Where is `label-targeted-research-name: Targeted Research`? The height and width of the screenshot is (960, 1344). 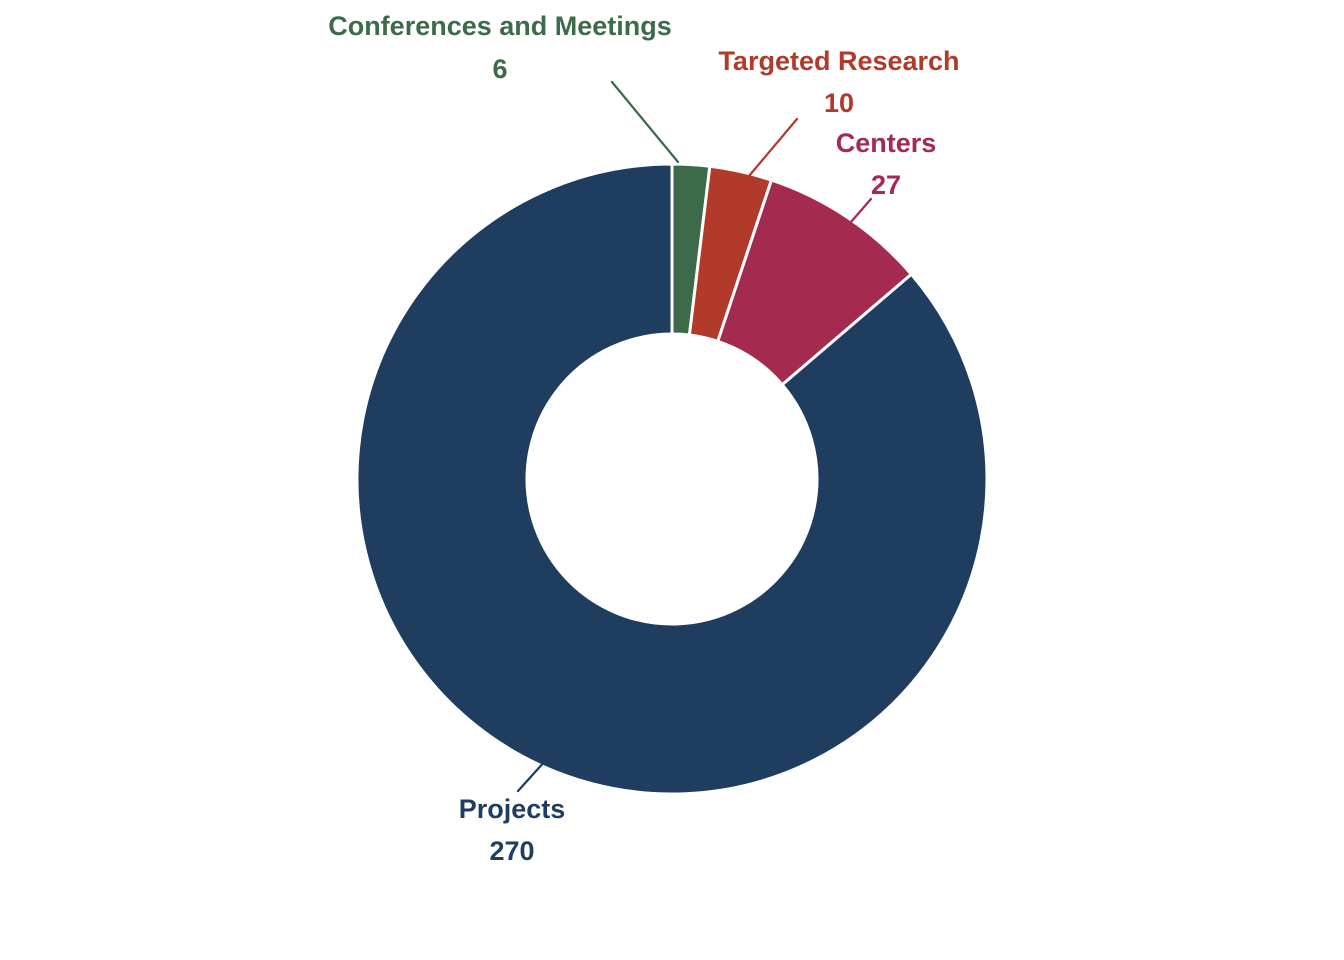 label-targeted-research-name: Targeted Research is located at coordinates (838, 61).